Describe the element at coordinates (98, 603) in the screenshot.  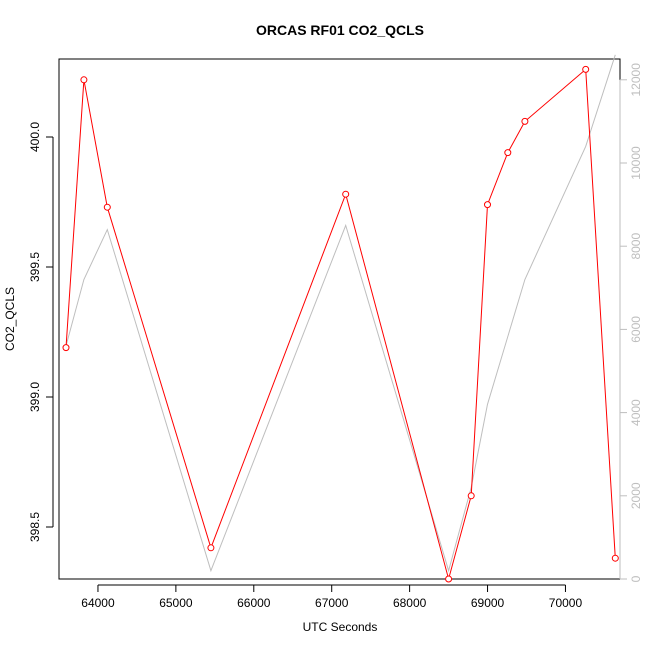
I see `x-tick-label: 64000` at that location.